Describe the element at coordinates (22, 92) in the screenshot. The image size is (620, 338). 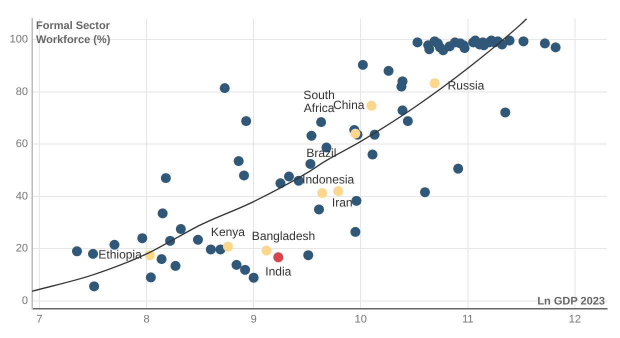
I see `y-tick-label: 80` at that location.